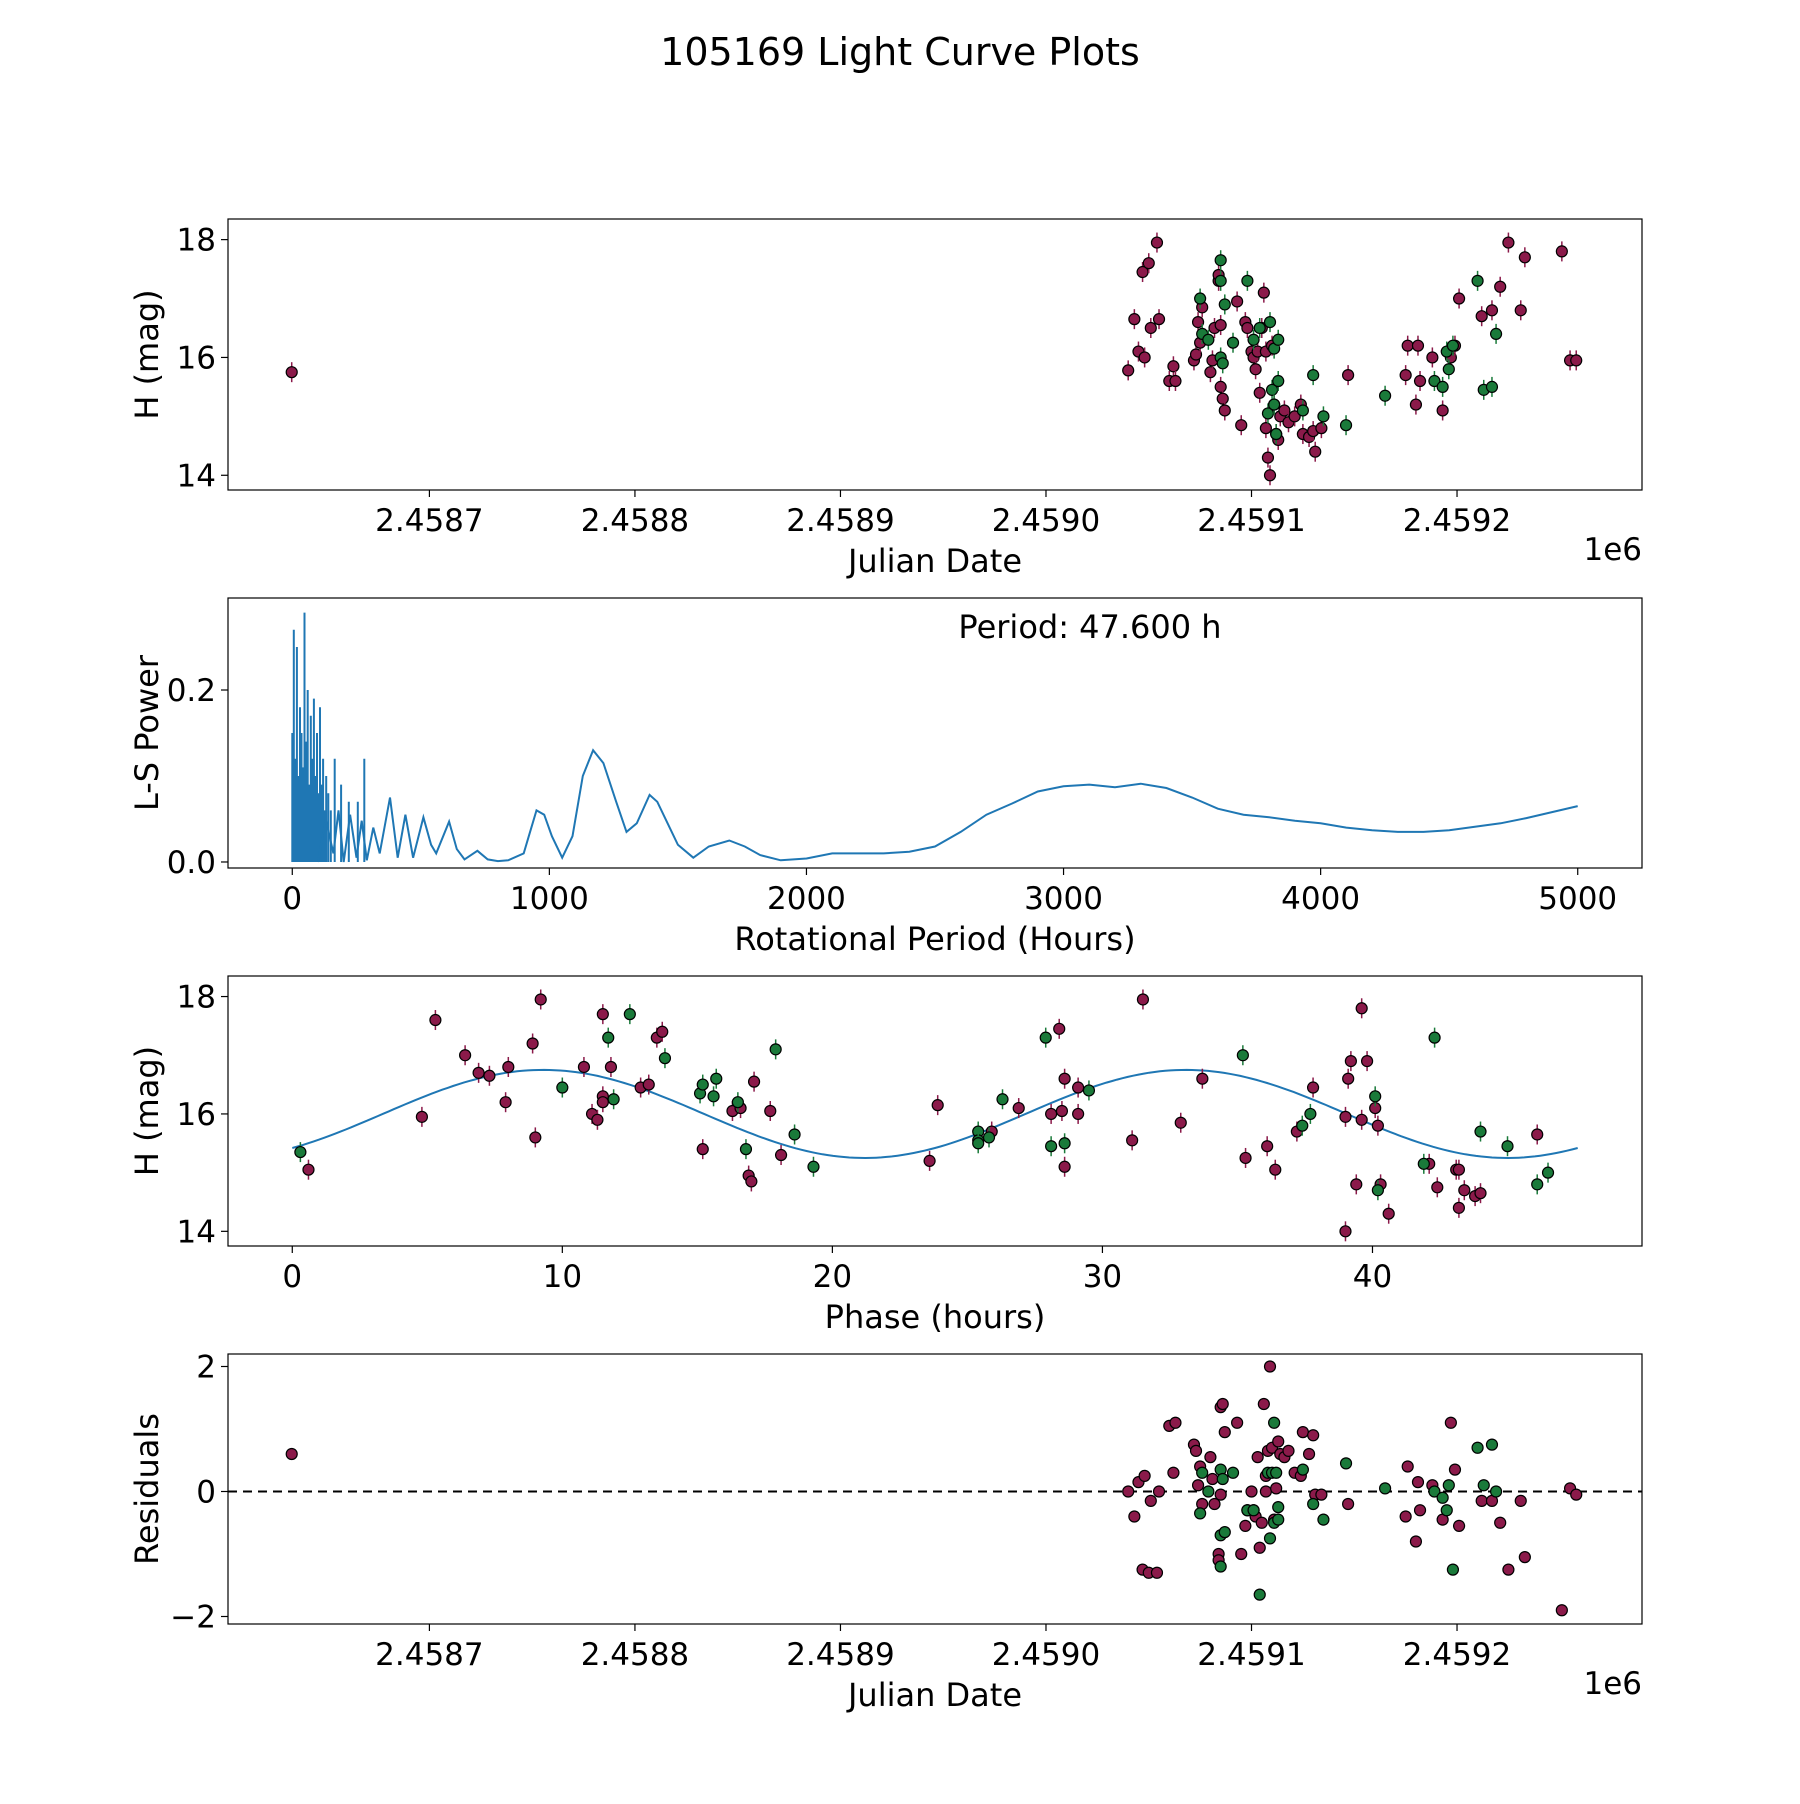  I want to click on plot4-xtick-label: 2.4592, so click(1457, 1655).